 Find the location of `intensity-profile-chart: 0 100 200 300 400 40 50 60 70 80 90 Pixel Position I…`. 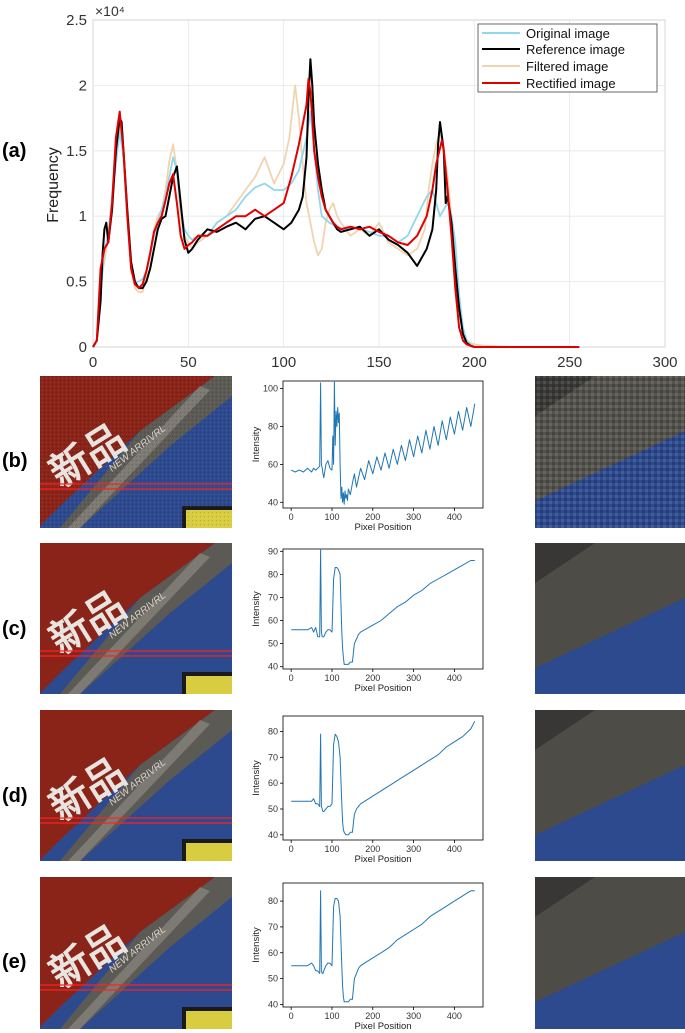

intensity-profile-chart: 0 100 200 300 400 40 50 60 70 80 90 Pixel Position I… is located at coordinates (367, 620).